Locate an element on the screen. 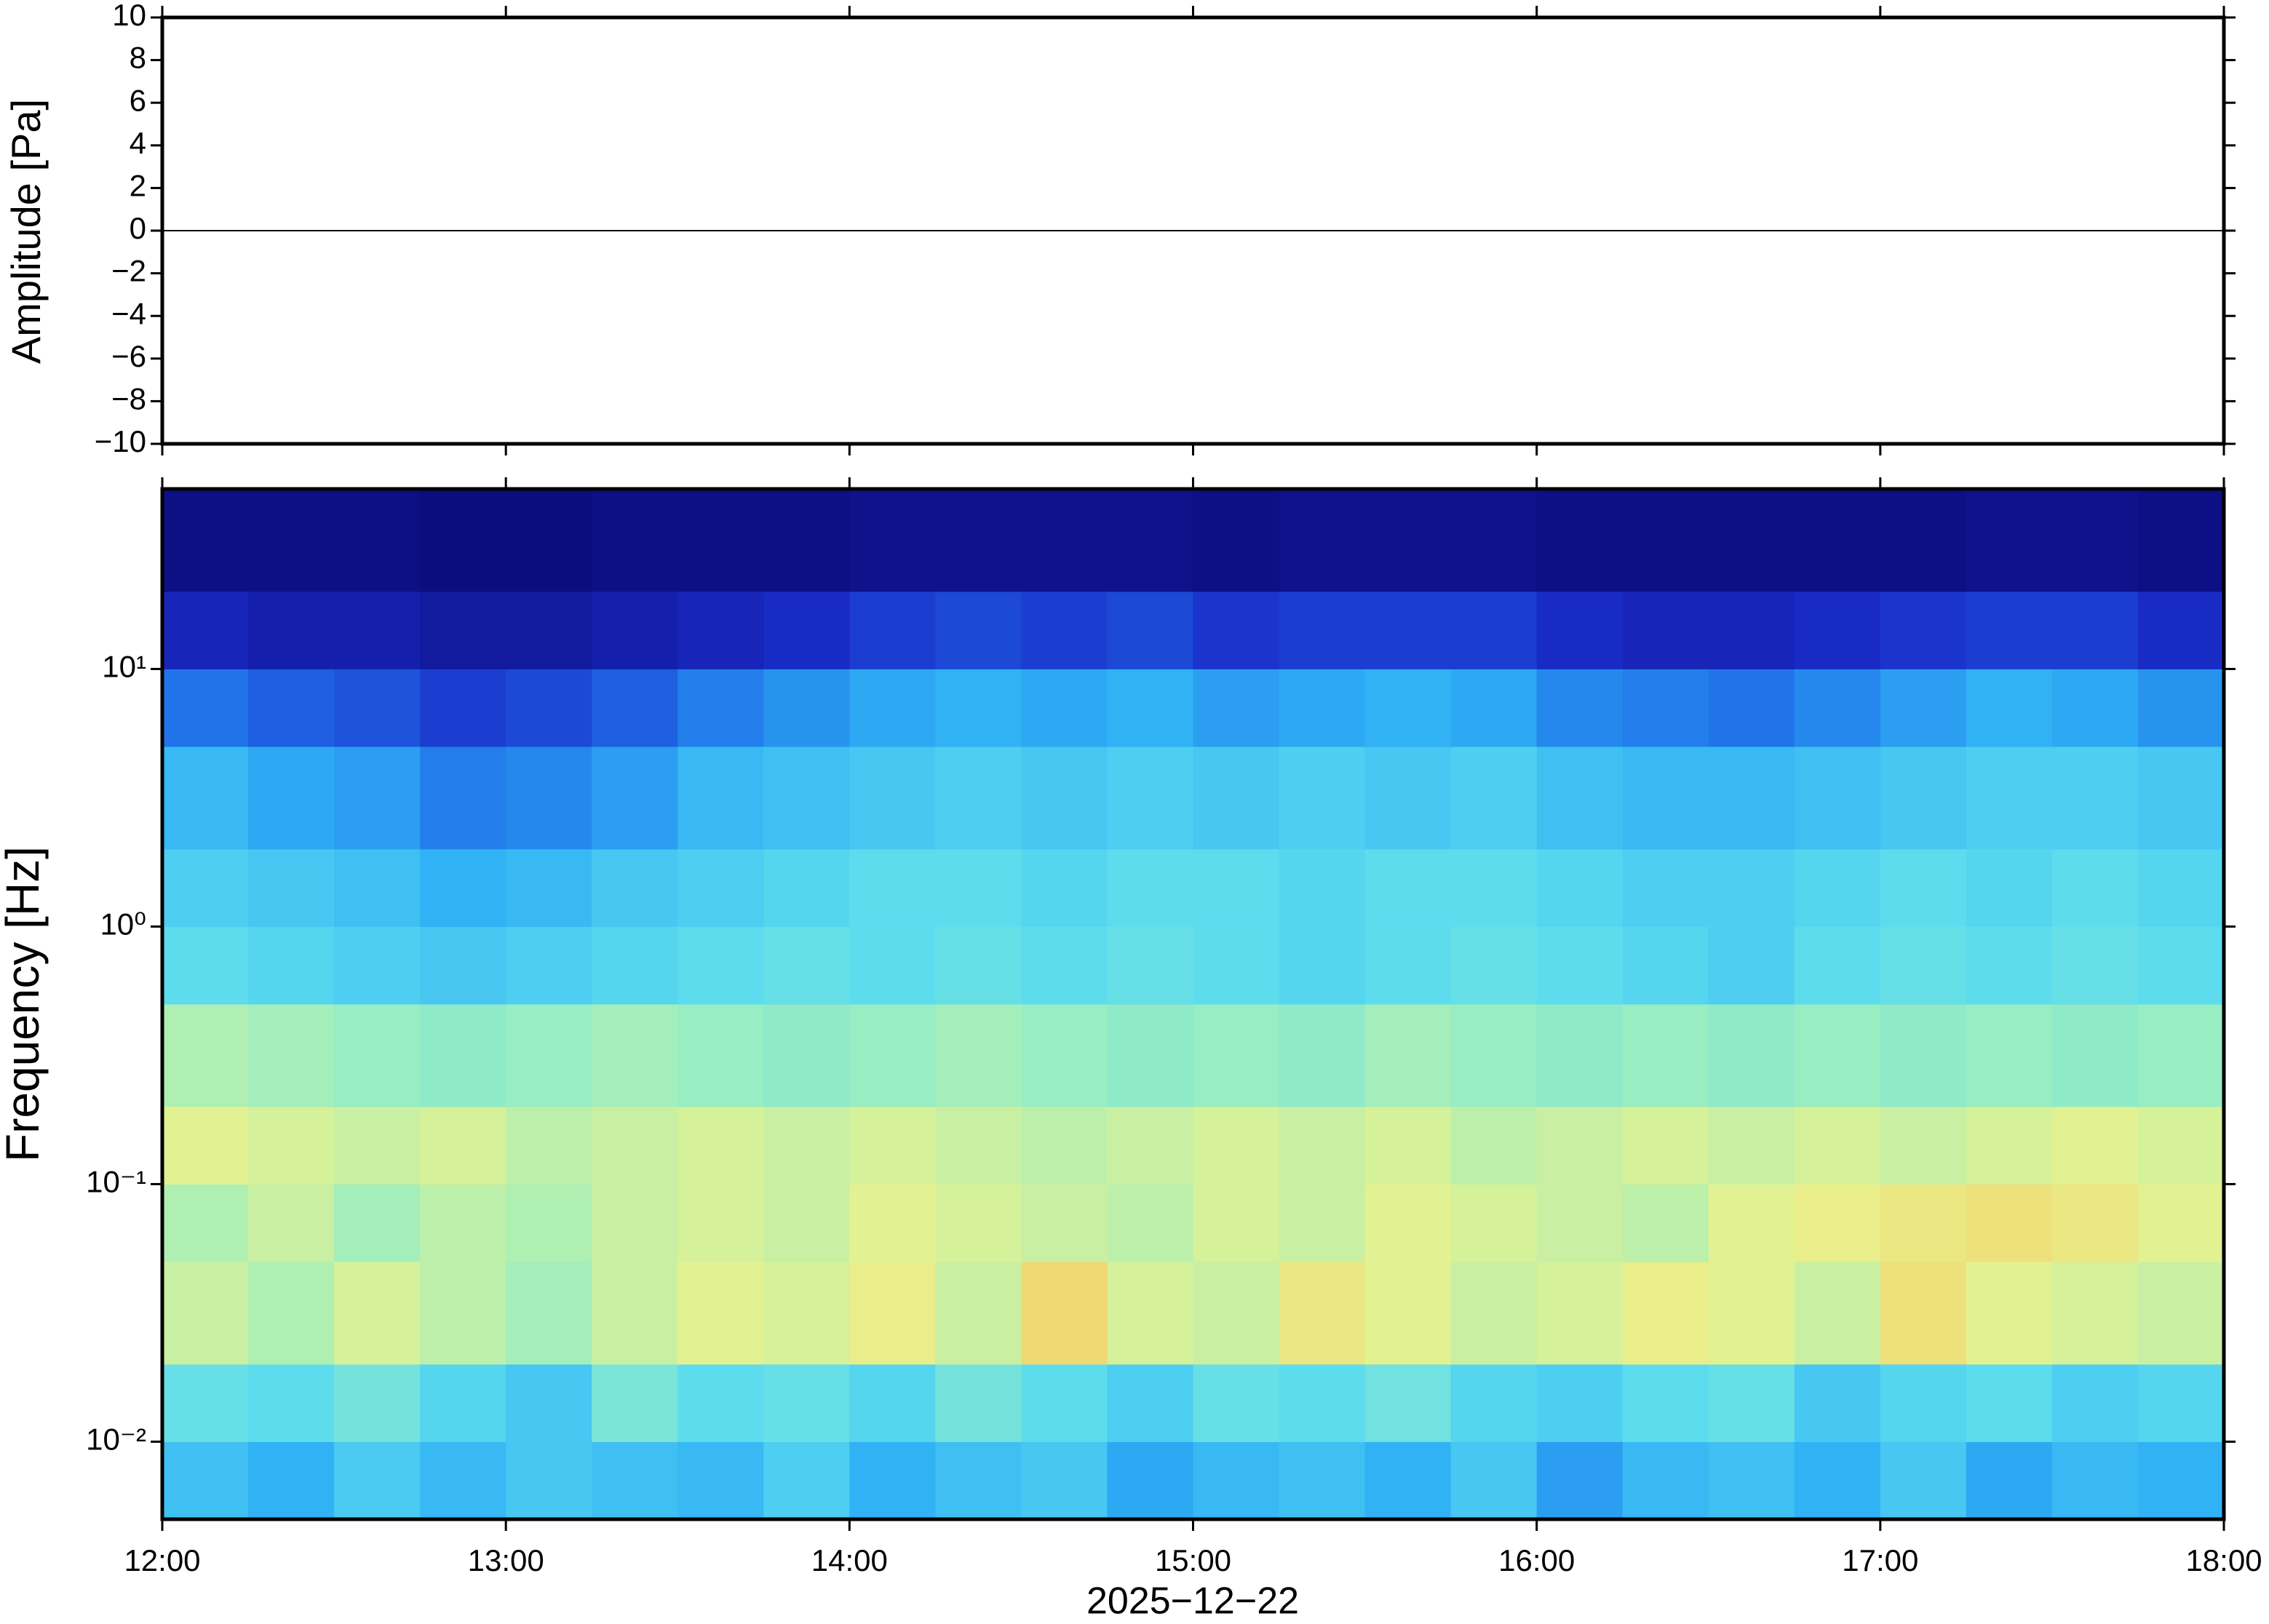 The height and width of the screenshot is (1624, 2269). x-tick-label: 16:00 is located at coordinates (1537, 1560).